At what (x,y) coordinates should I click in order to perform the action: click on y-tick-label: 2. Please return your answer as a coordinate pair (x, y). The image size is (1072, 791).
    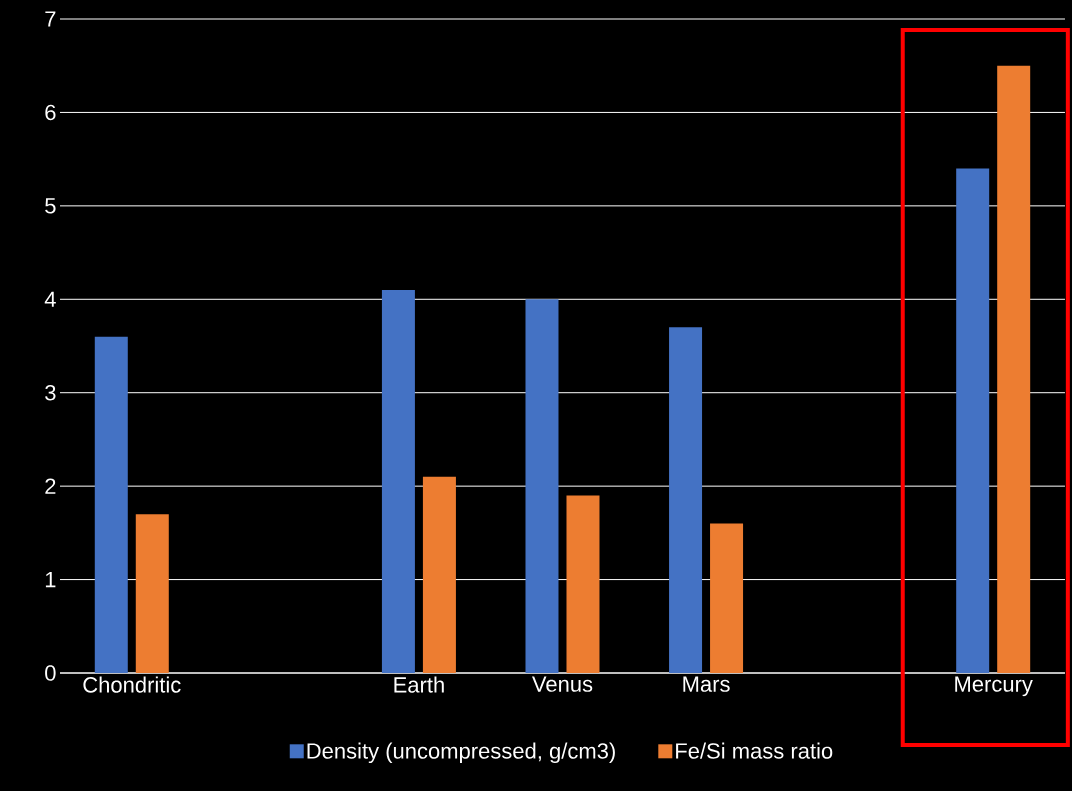
    Looking at the image, I should click on (50, 486).